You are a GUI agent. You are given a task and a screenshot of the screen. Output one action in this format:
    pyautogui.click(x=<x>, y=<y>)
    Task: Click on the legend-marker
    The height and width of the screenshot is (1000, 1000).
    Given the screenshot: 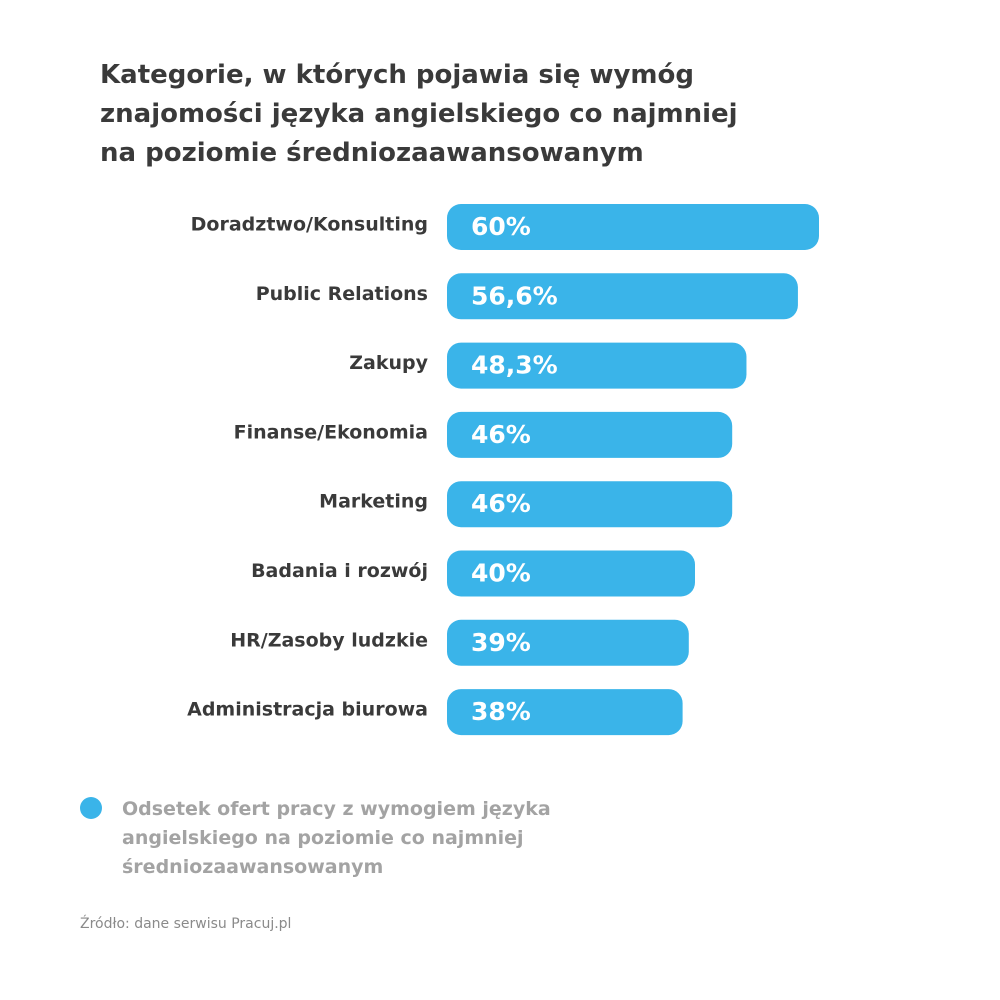 What is the action you would take?
    pyautogui.click(x=91, y=808)
    